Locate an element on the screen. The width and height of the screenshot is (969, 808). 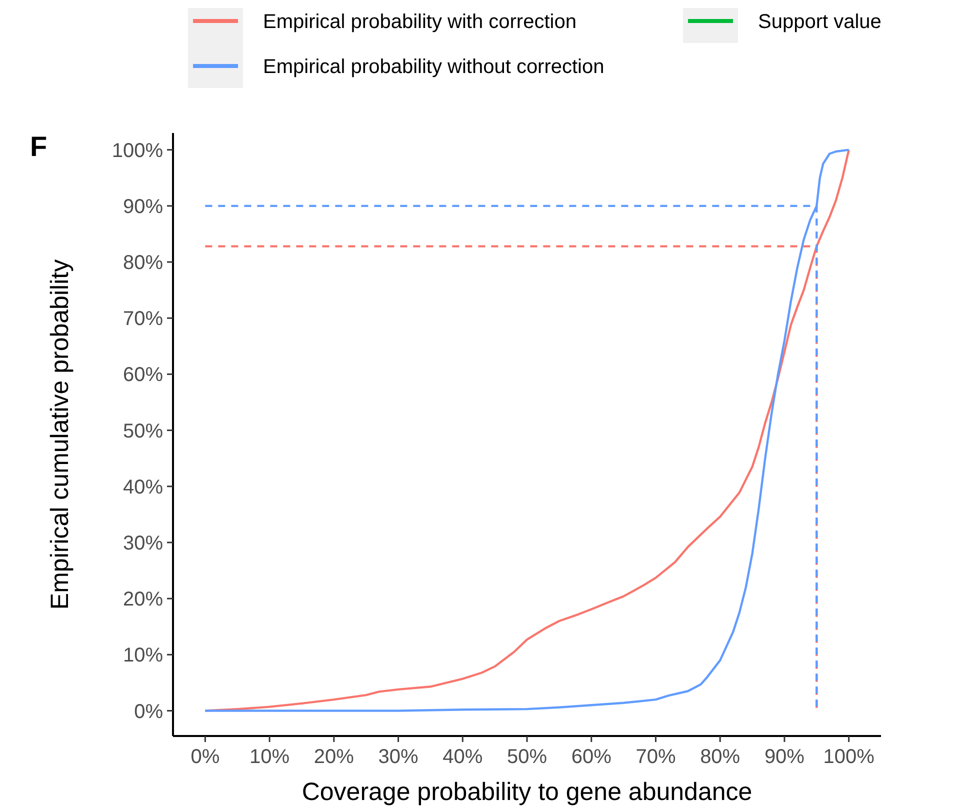
x-tick-label: 100% is located at coordinates (849, 757).